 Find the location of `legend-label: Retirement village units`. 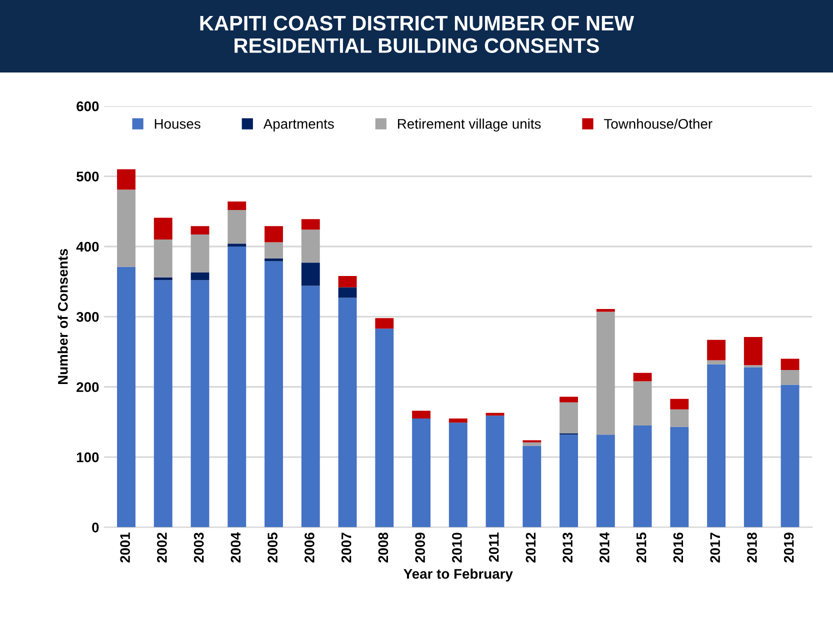

legend-label: Retirement village units is located at coordinates (469, 125).